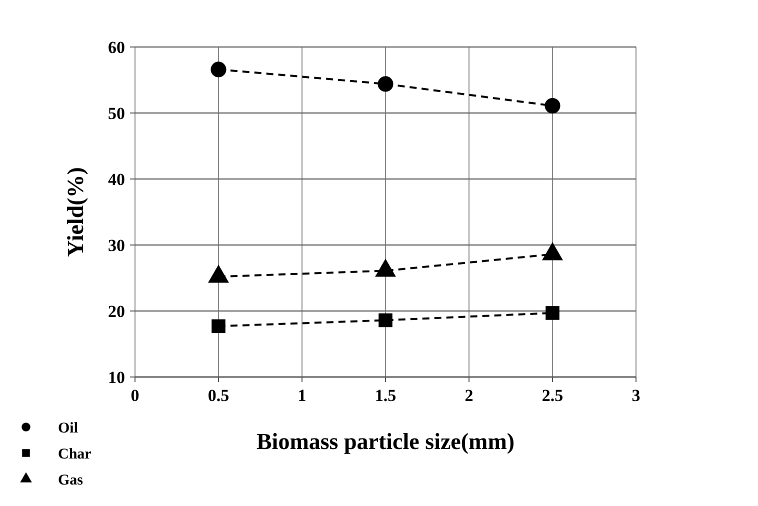 The height and width of the screenshot is (506, 758). What do you see at coordinates (135, 395) in the screenshot?
I see `x-tick-label: 0` at bounding box center [135, 395].